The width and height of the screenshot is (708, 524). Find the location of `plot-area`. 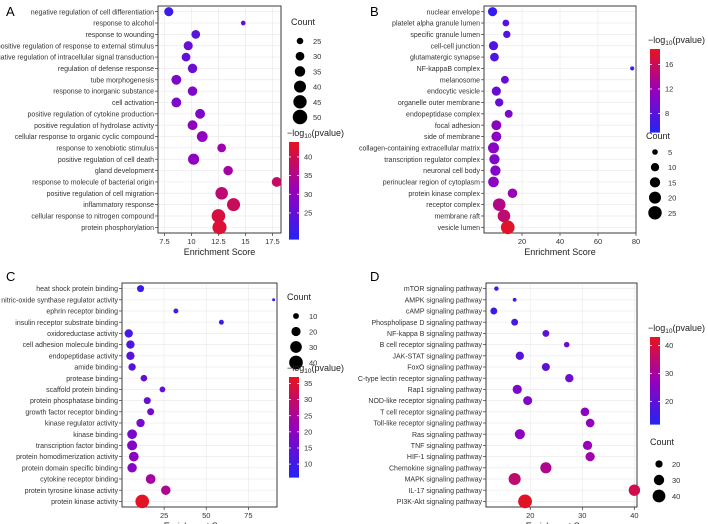

plot-area is located at coordinates (199, 395).